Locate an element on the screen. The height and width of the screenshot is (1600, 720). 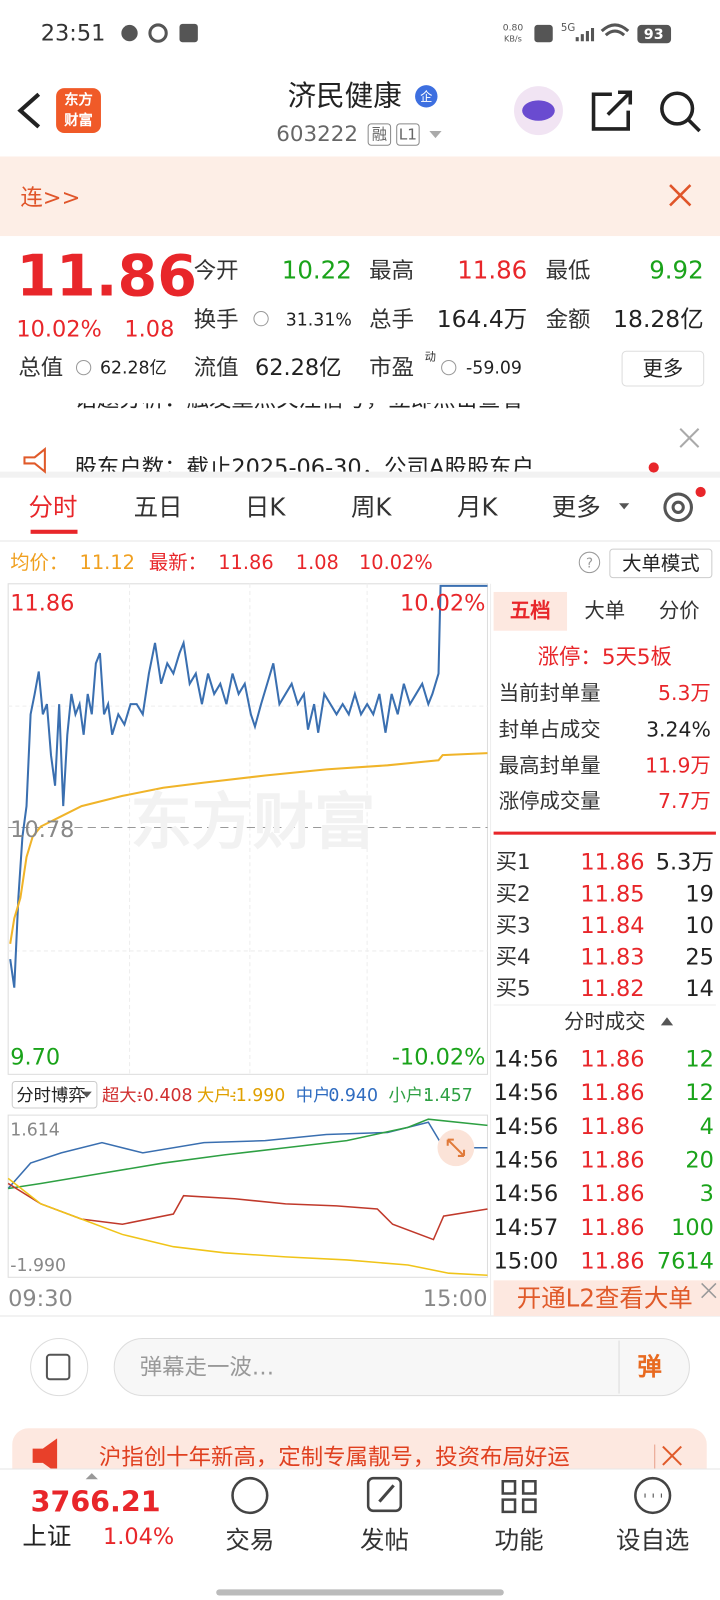
nav-icon-pen is located at coordinates (386, 1493).